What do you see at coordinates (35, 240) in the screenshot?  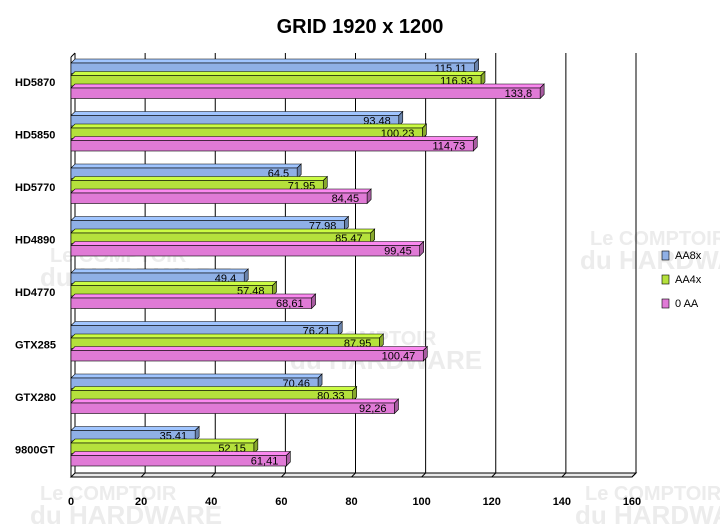 I see `category-label: HD4890` at bounding box center [35, 240].